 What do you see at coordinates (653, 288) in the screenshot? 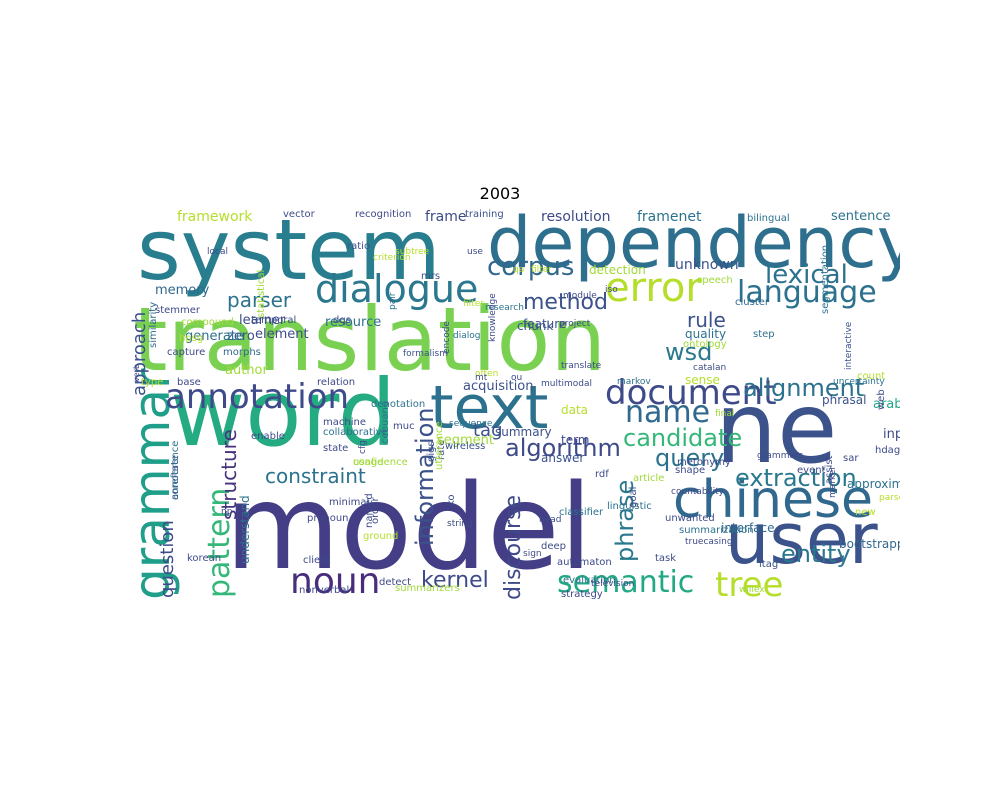
I see `word-error: error` at bounding box center [653, 288].